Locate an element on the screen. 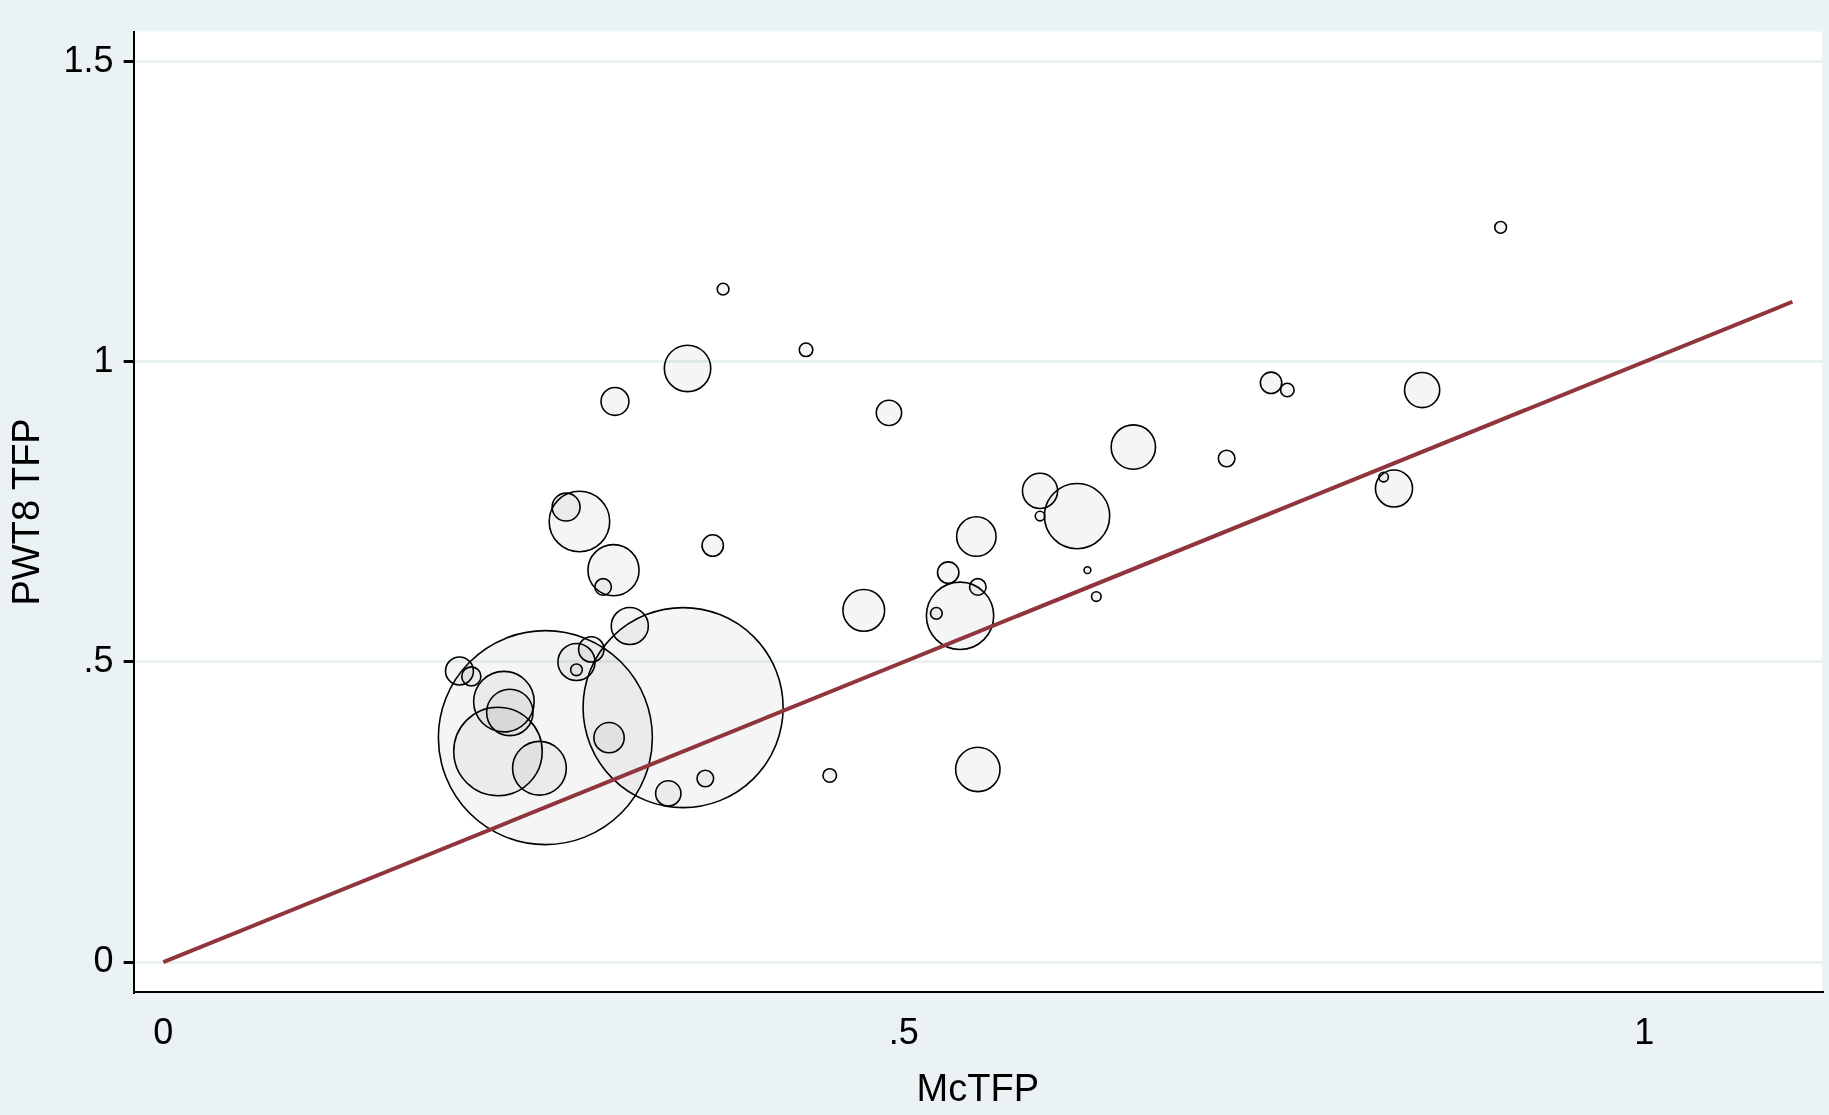 This screenshot has height=1115, width=1829. y-tick-label: 1.5 is located at coordinates (88, 59).